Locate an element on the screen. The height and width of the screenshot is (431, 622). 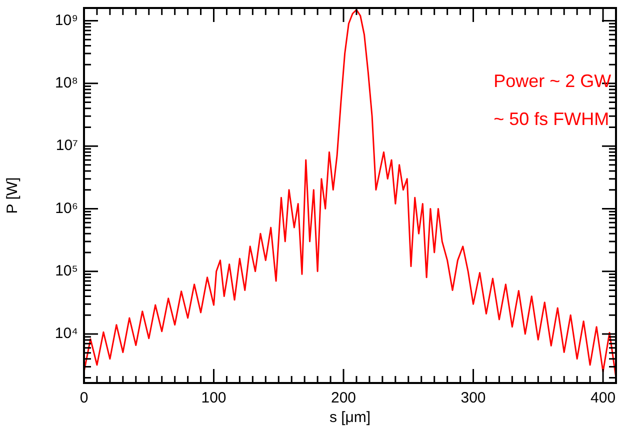
x-tick-label: 100 is located at coordinates (213, 398).